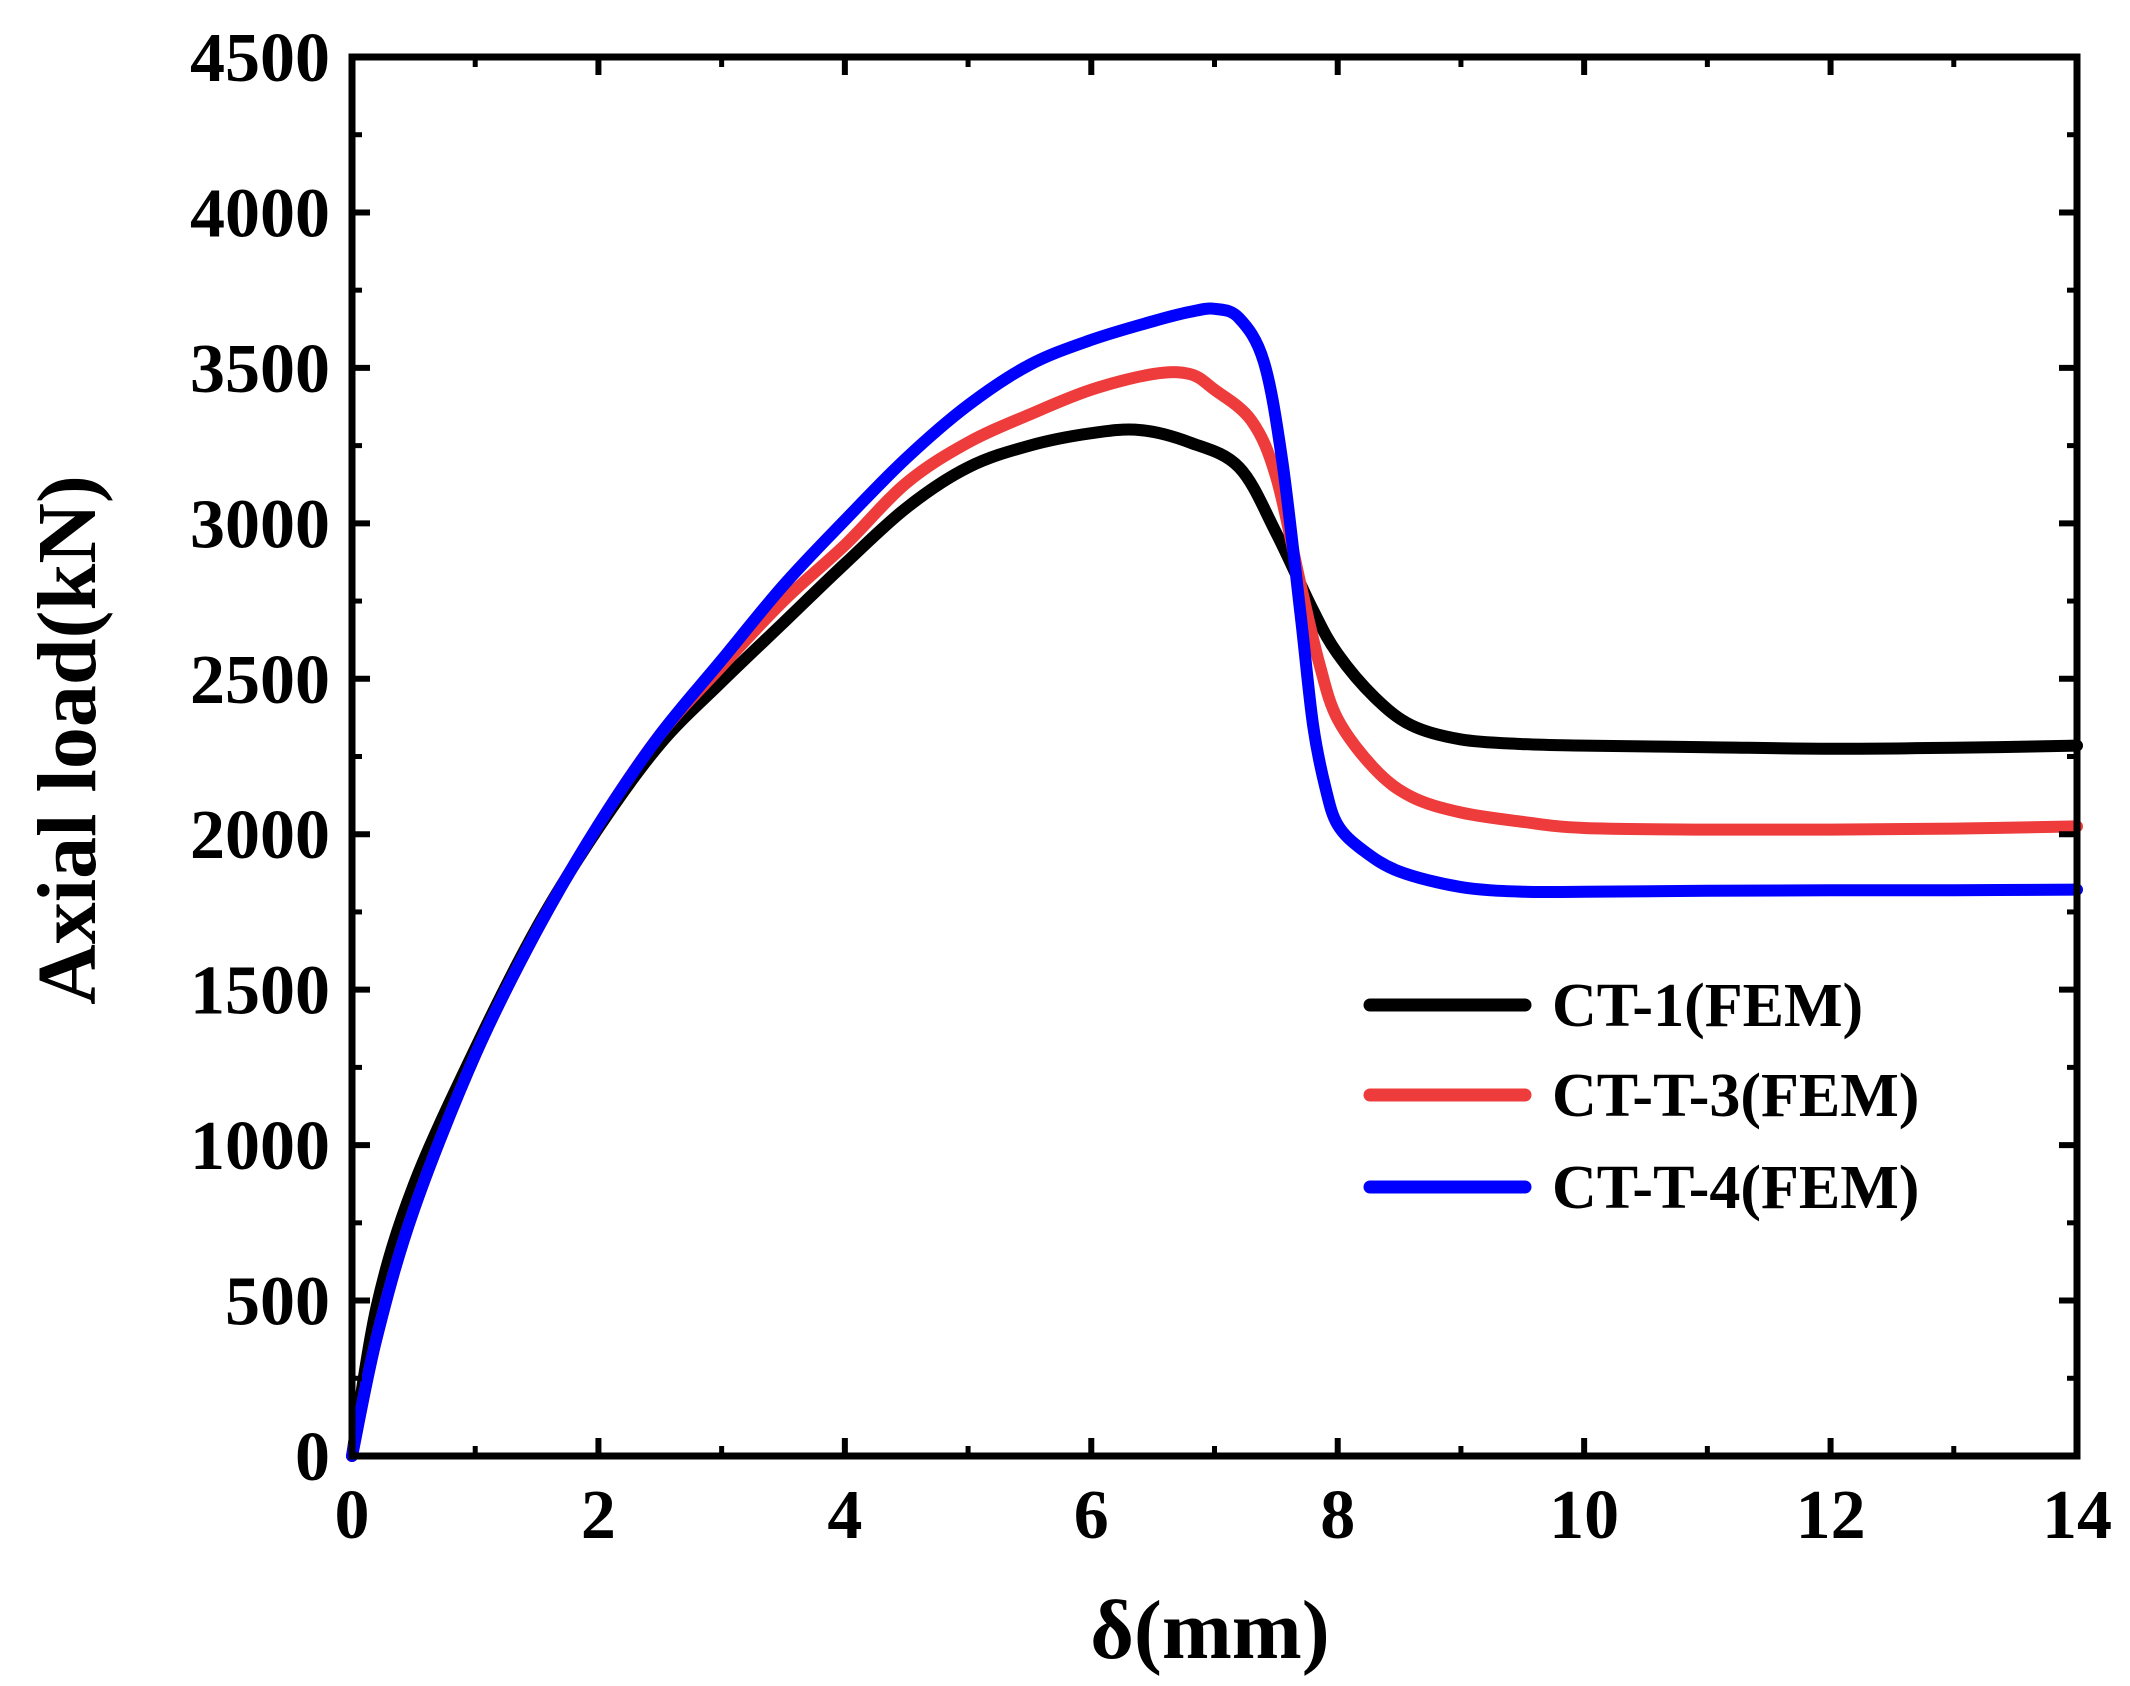 The width and height of the screenshot is (2130, 1686). Describe the element at coordinates (260, 369) in the screenshot. I see `y-tick-label: 3500` at that location.